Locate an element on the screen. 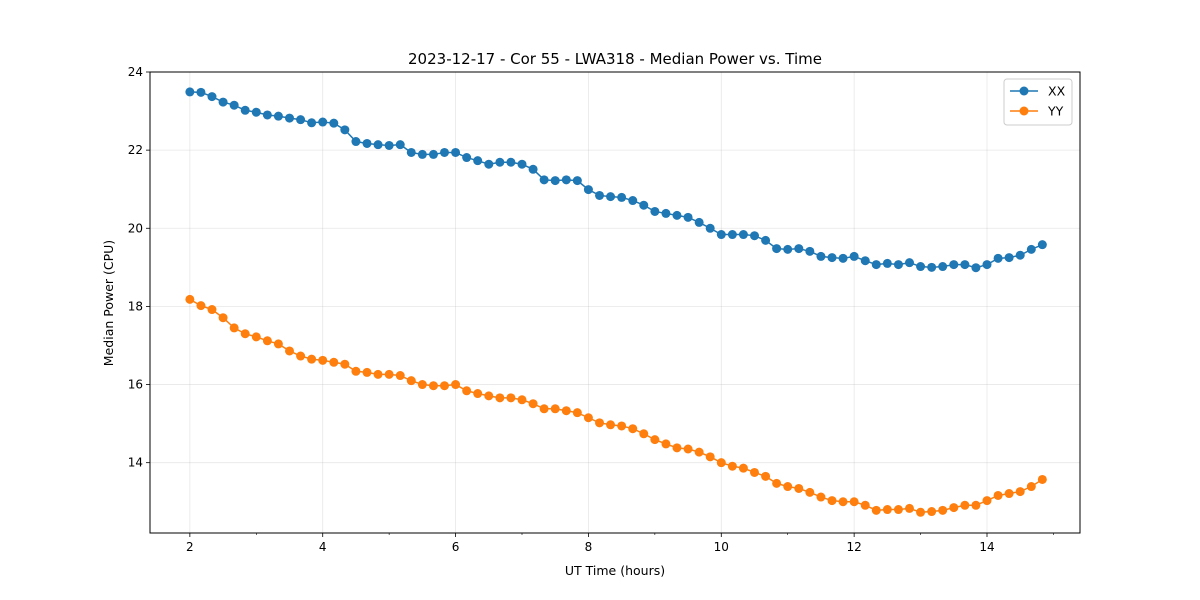 The image size is (1200, 600). y-tick-label: 14 is located at coordinates (135, 463).